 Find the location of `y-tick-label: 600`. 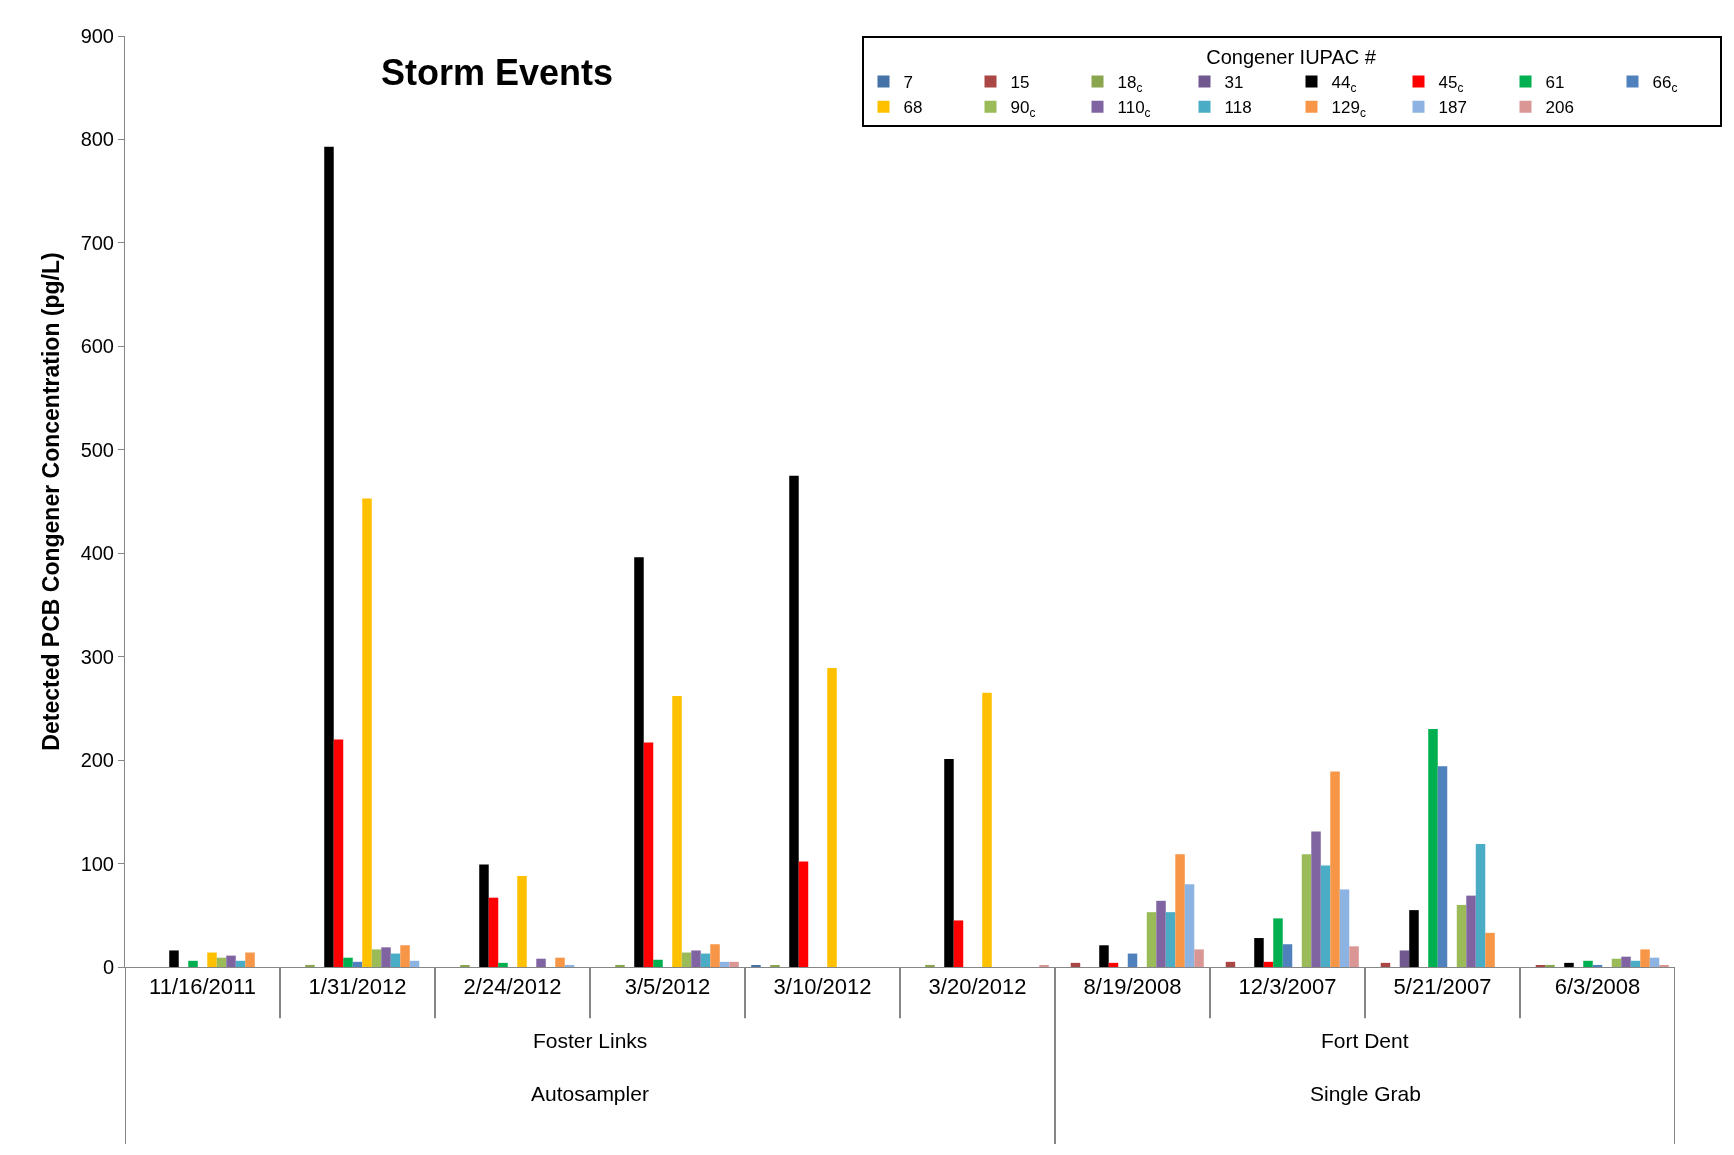

y-tick-label: 600 is located at coordinates (97, 346).